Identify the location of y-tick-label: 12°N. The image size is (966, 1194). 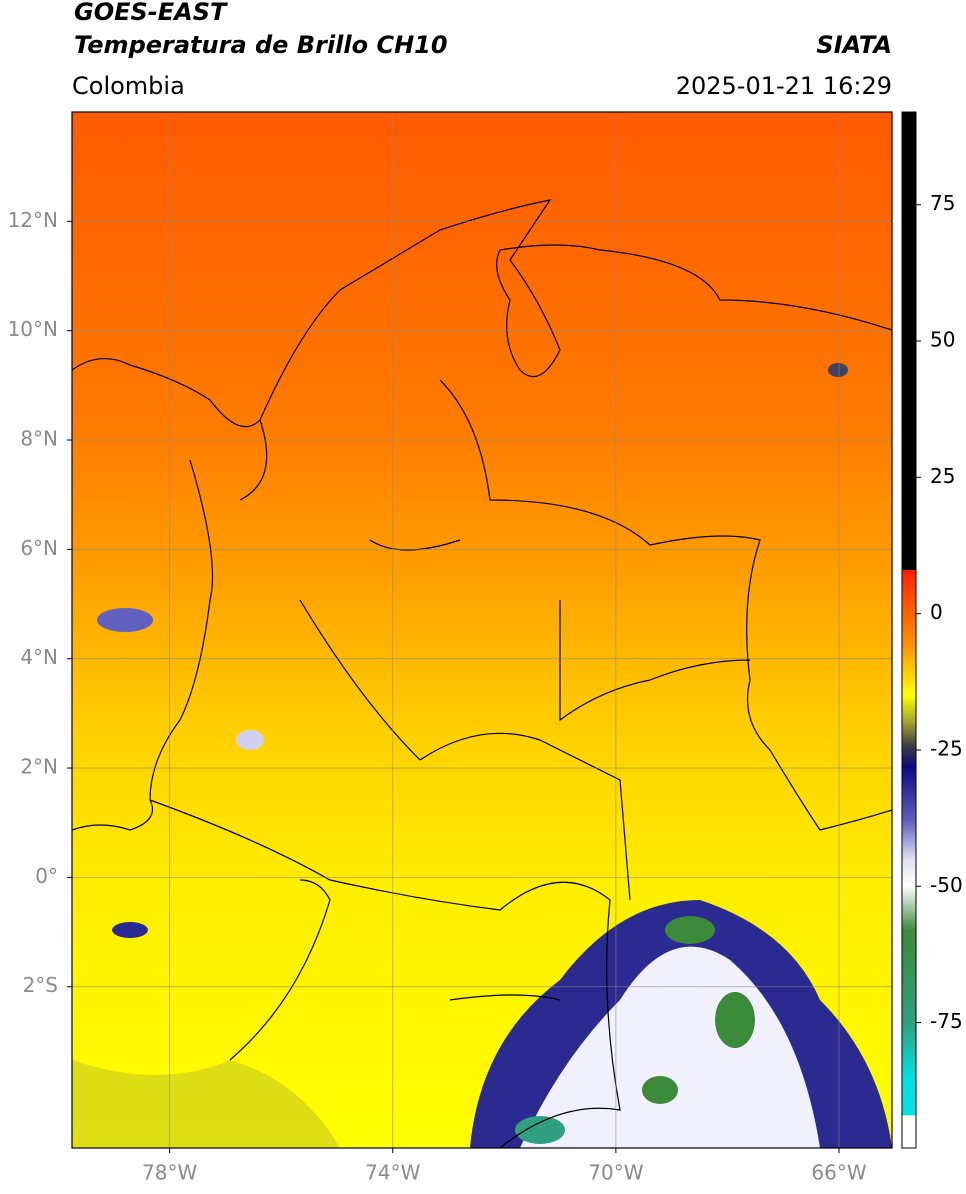
(33, 220).